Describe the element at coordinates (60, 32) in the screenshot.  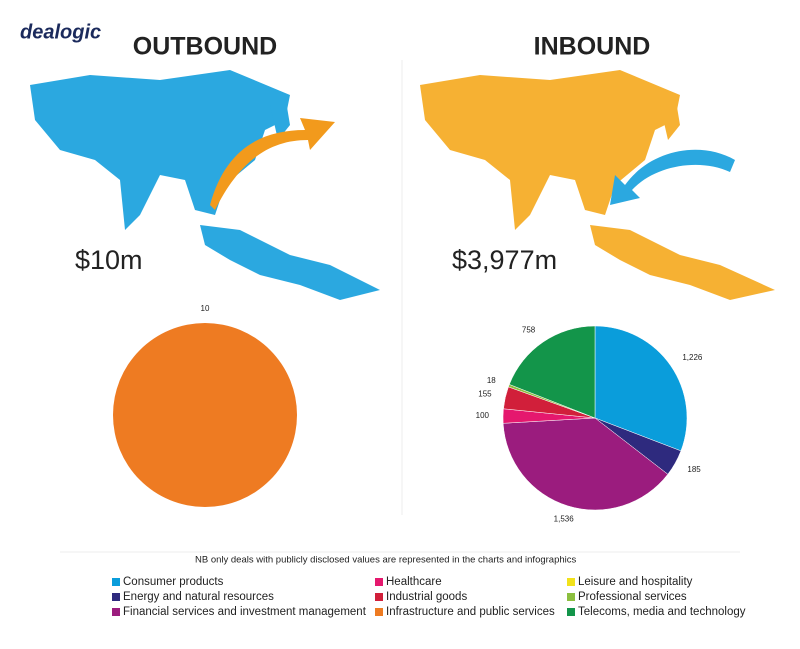
I see `brand-logo: dealogic` at that location.